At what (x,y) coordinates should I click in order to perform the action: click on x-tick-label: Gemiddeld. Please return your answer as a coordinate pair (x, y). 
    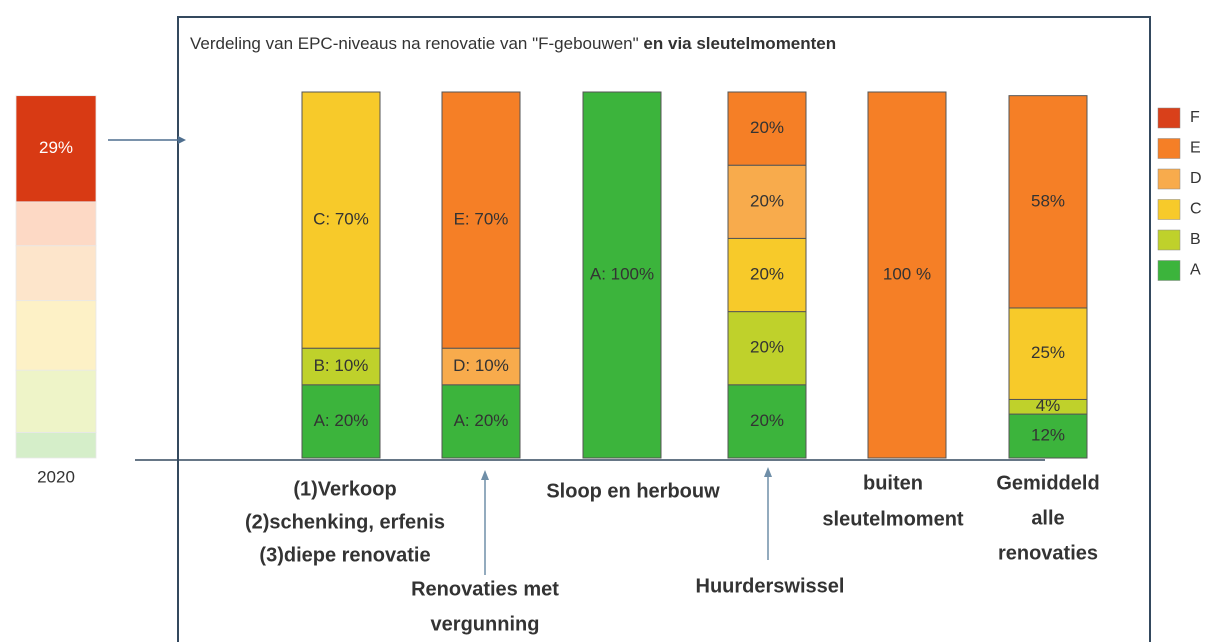
    Looking at the image, I should click on (1047, 483).